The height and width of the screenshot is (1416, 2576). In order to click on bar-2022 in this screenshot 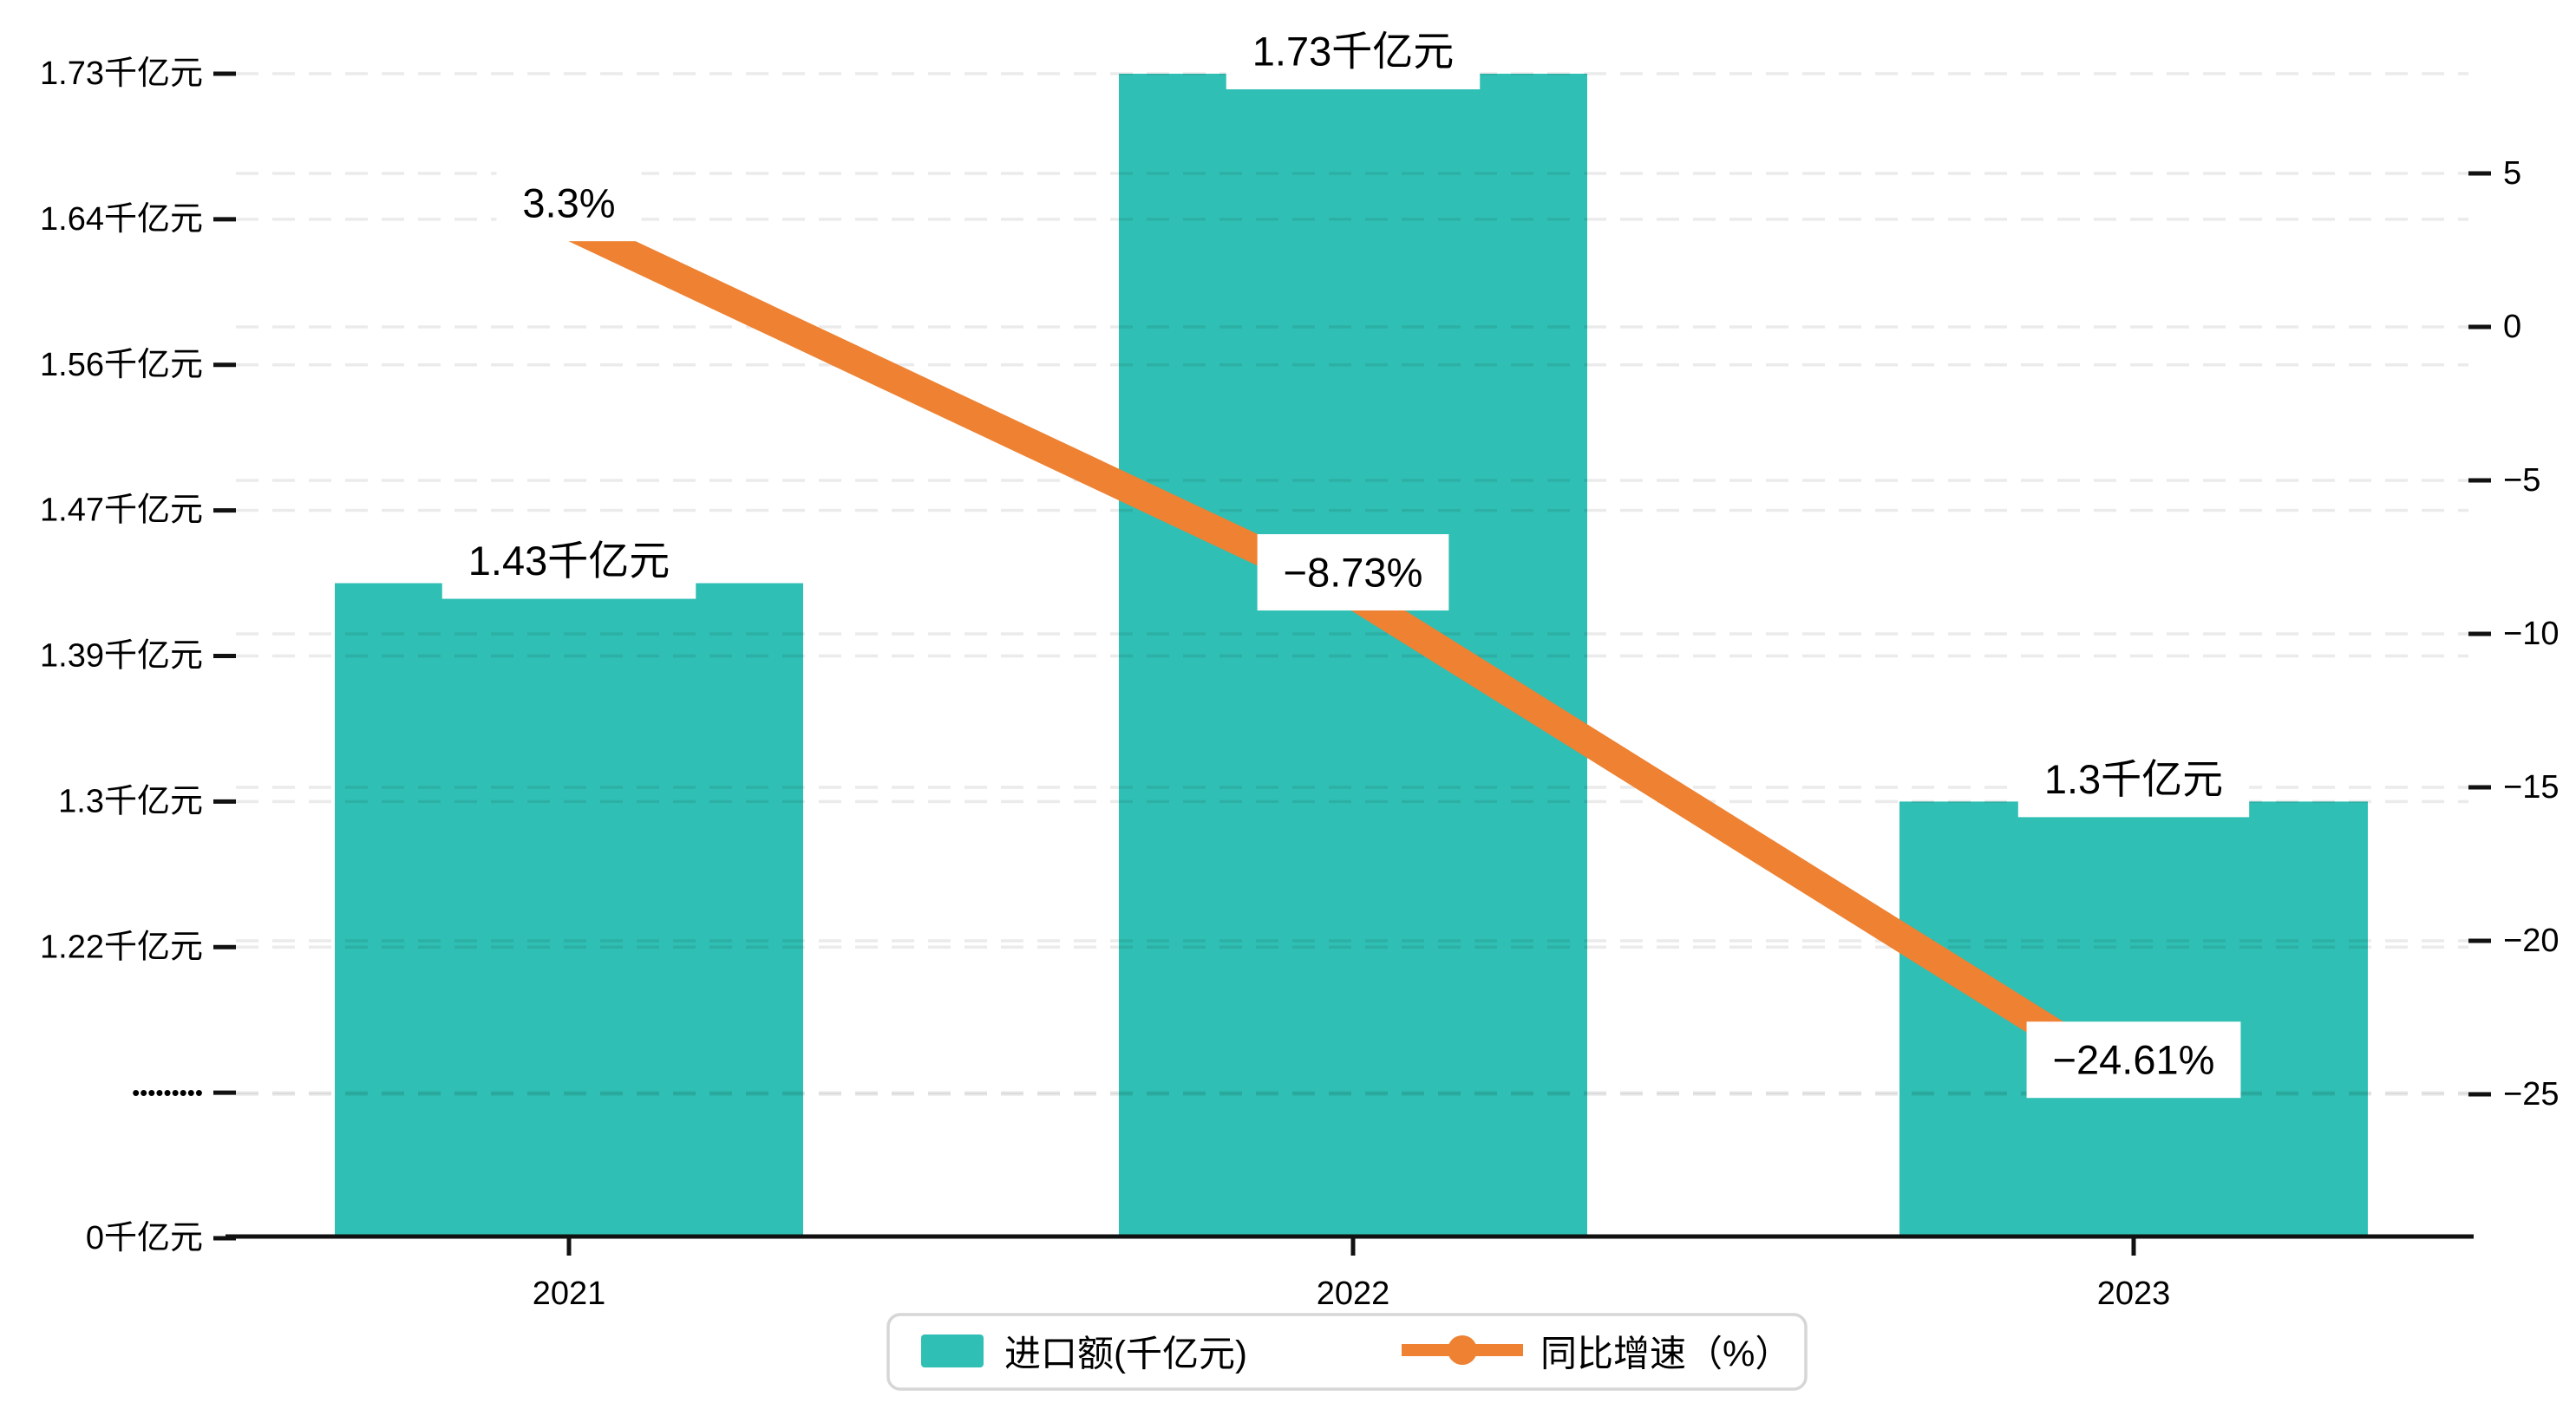, I will do `click(1353, 655)`.